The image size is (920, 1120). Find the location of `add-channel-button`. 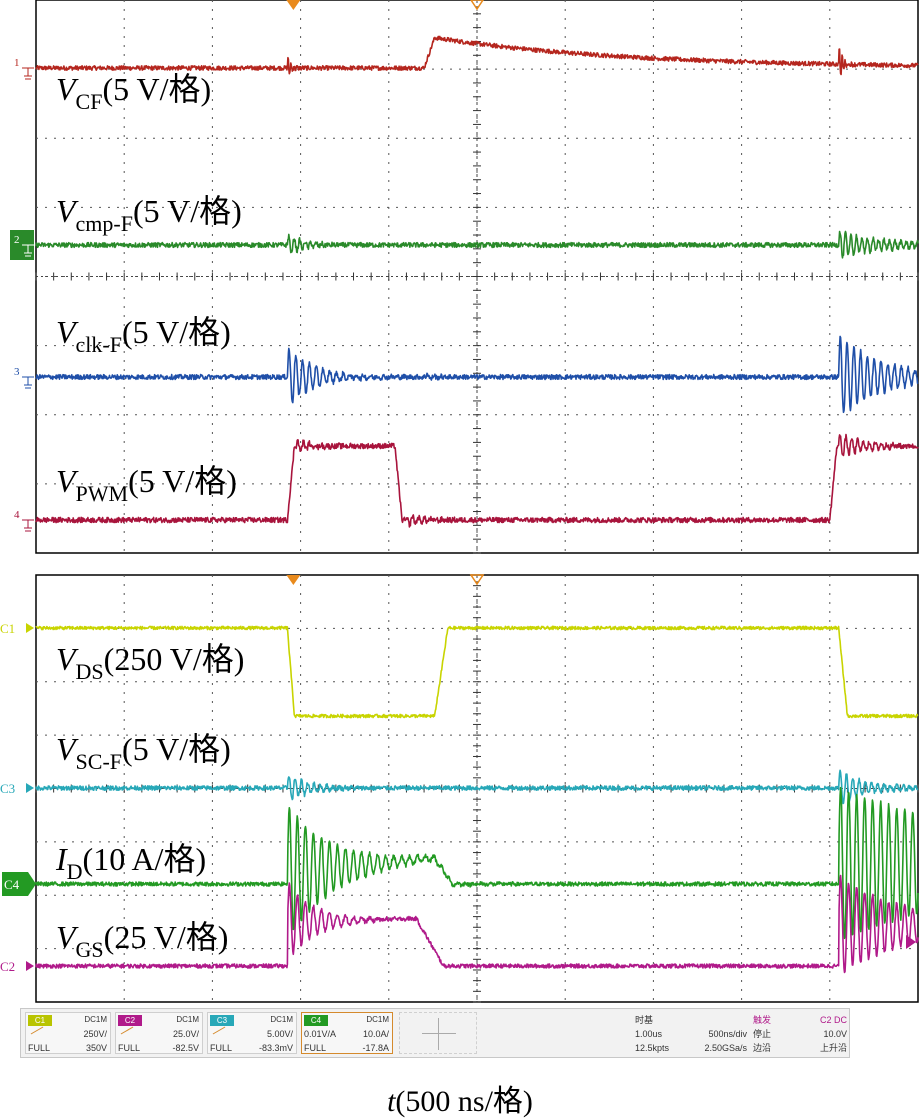

add-channel-button is located at coordinates (438, 1033).